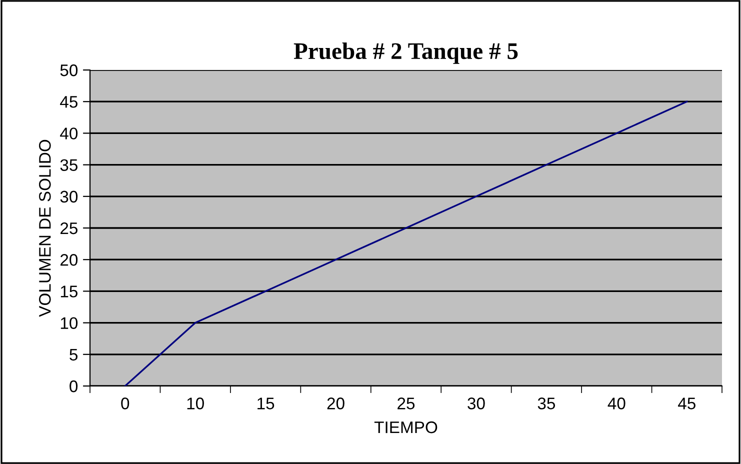 This screenshot has width=741, height=464. What do you see at coordinates (74, 386) in the screenshot?
I see `y-tick-label: 0` at bounding box center [74, 386].